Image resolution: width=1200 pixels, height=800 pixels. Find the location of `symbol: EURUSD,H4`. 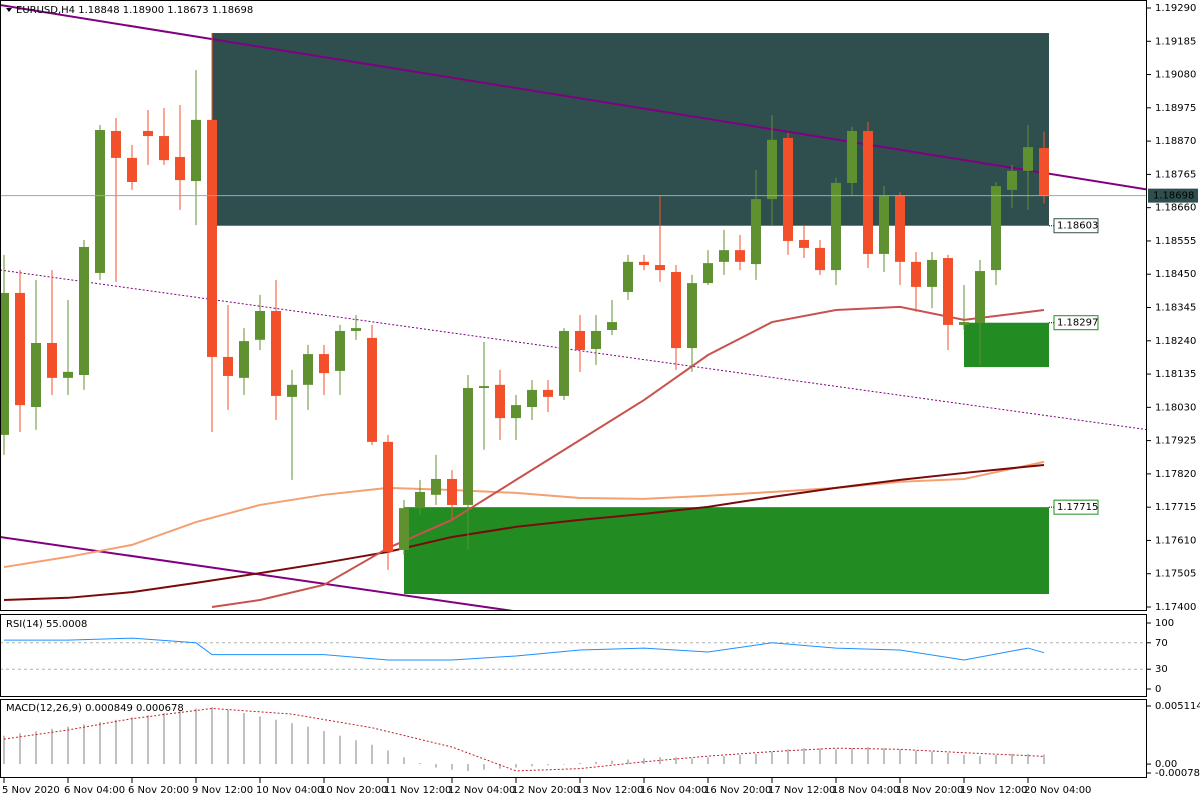

symbol: EURUSD,H4 is located at coordinates (45, 10).